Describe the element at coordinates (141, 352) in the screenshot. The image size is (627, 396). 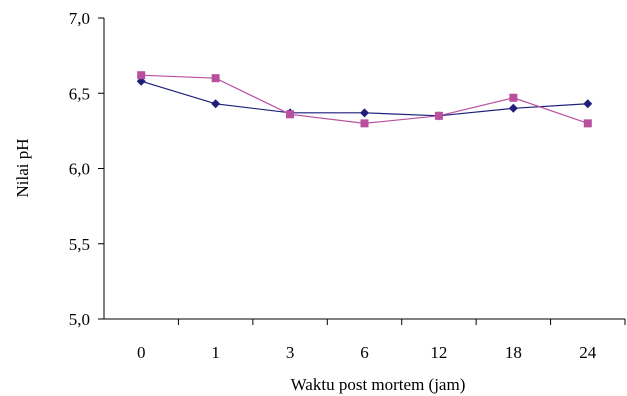
I see `x-tick-label: 0` at that location.